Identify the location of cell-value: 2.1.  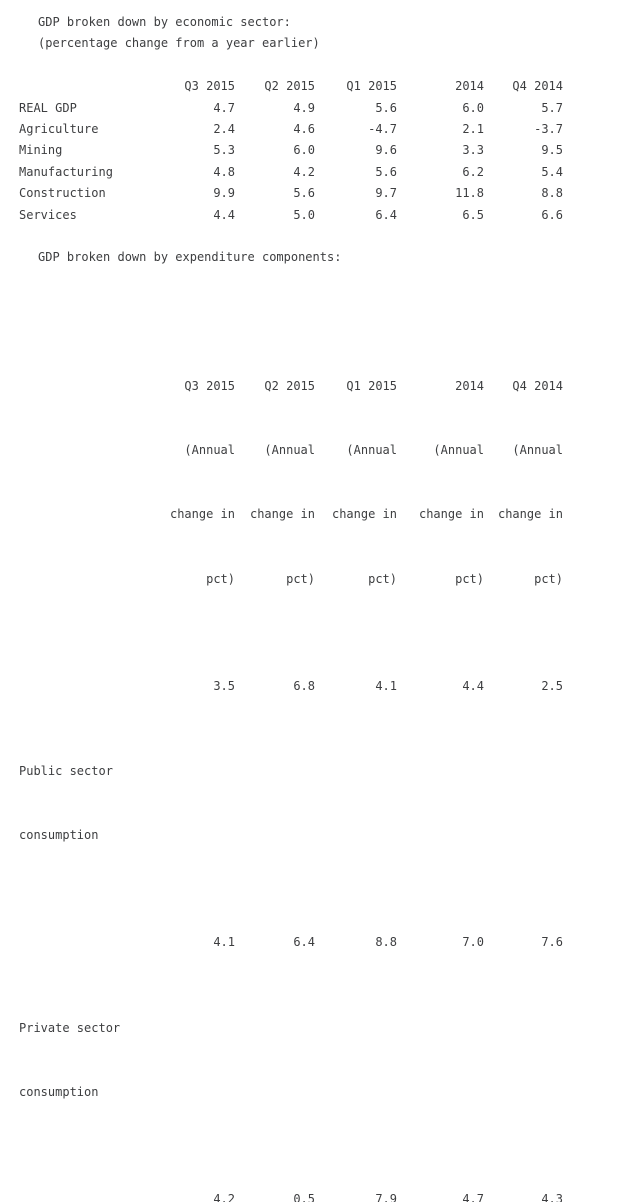
(473, 129).